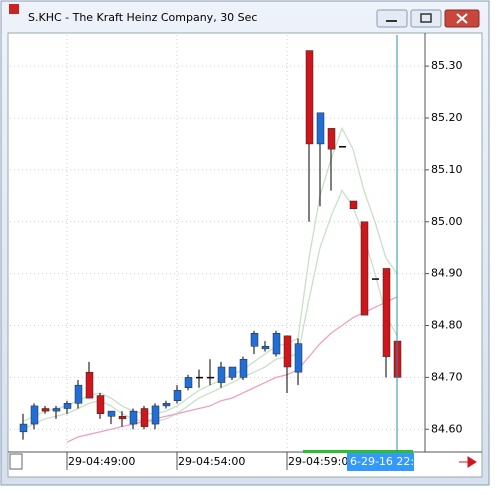  I want to click on window-title: S.KHC - The Kraft Heinz Company, 30 Sec, so click(142, 17).